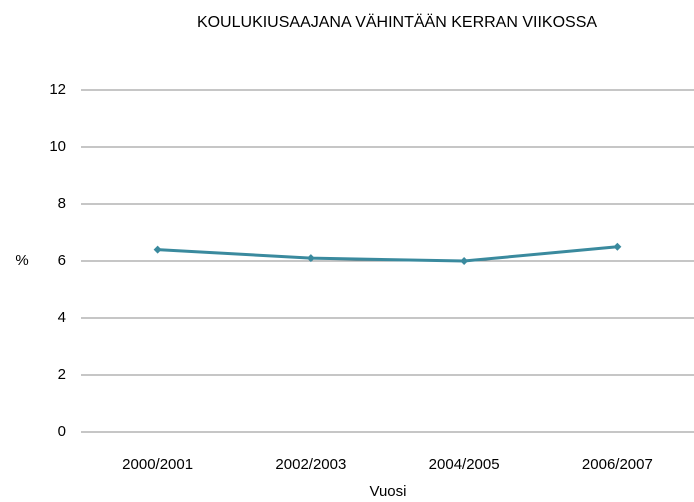  What do you see at coordinates (62, 260) in the screenshot?
I see `y-tick-label: 6` at bounding box center [62, 260].